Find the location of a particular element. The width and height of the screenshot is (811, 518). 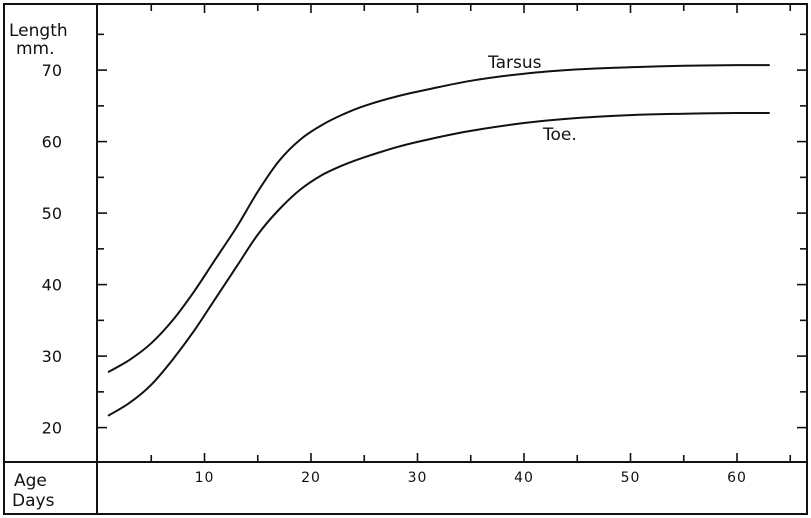

y-axis-title-line1: Length is located at coordinates (38, 31).